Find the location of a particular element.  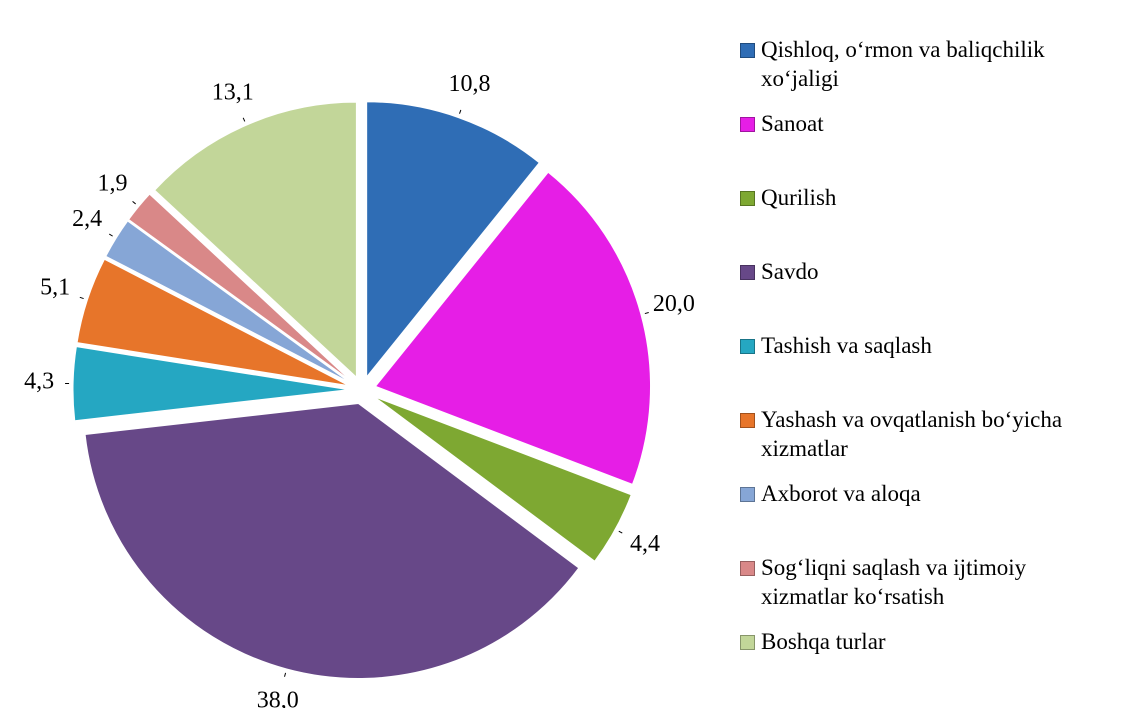

legend-label: Boshqa turlar is located at coordinates (823, 641).